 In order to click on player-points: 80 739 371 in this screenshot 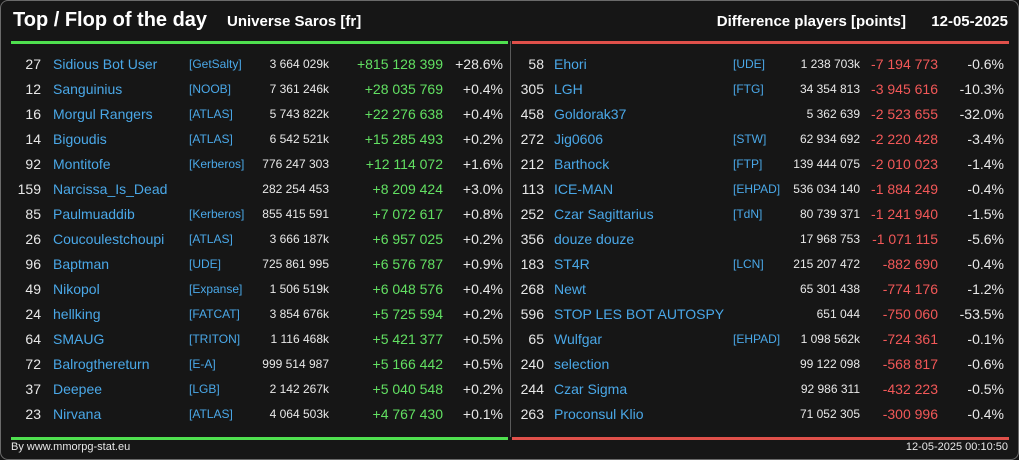, I will do `click(829, 214)`.